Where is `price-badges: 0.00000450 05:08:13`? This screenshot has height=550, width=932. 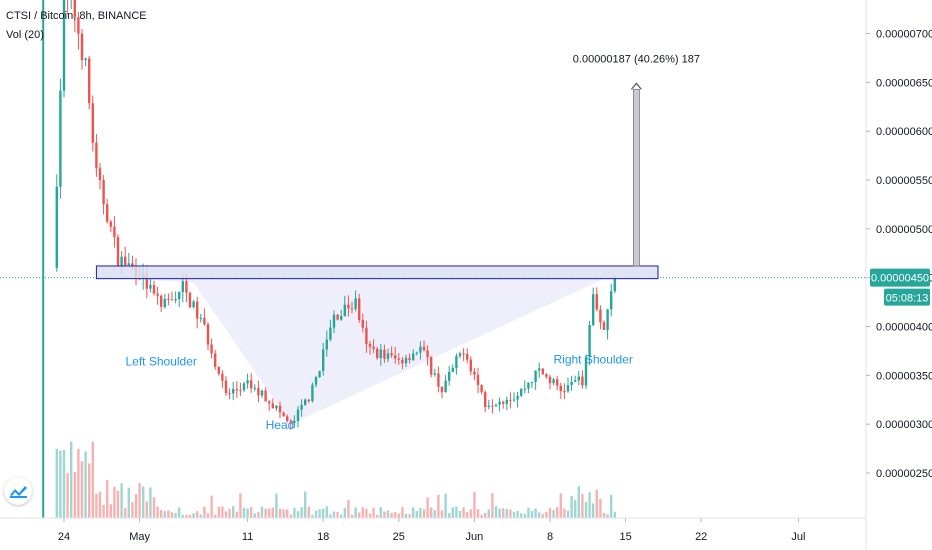 price-badges: 0.00000450 05:08:13 is located at coordinates (900, 287).